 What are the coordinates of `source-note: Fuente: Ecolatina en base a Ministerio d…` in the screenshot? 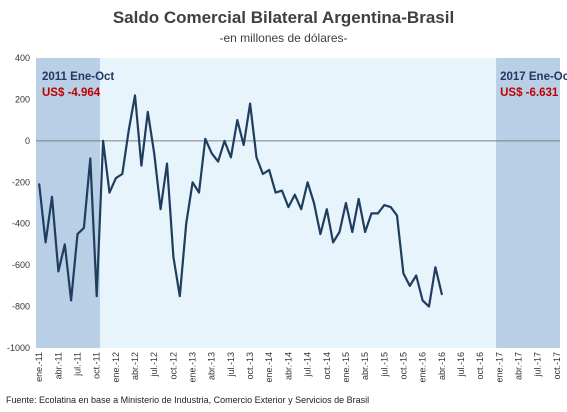 It's located at (188, 400).